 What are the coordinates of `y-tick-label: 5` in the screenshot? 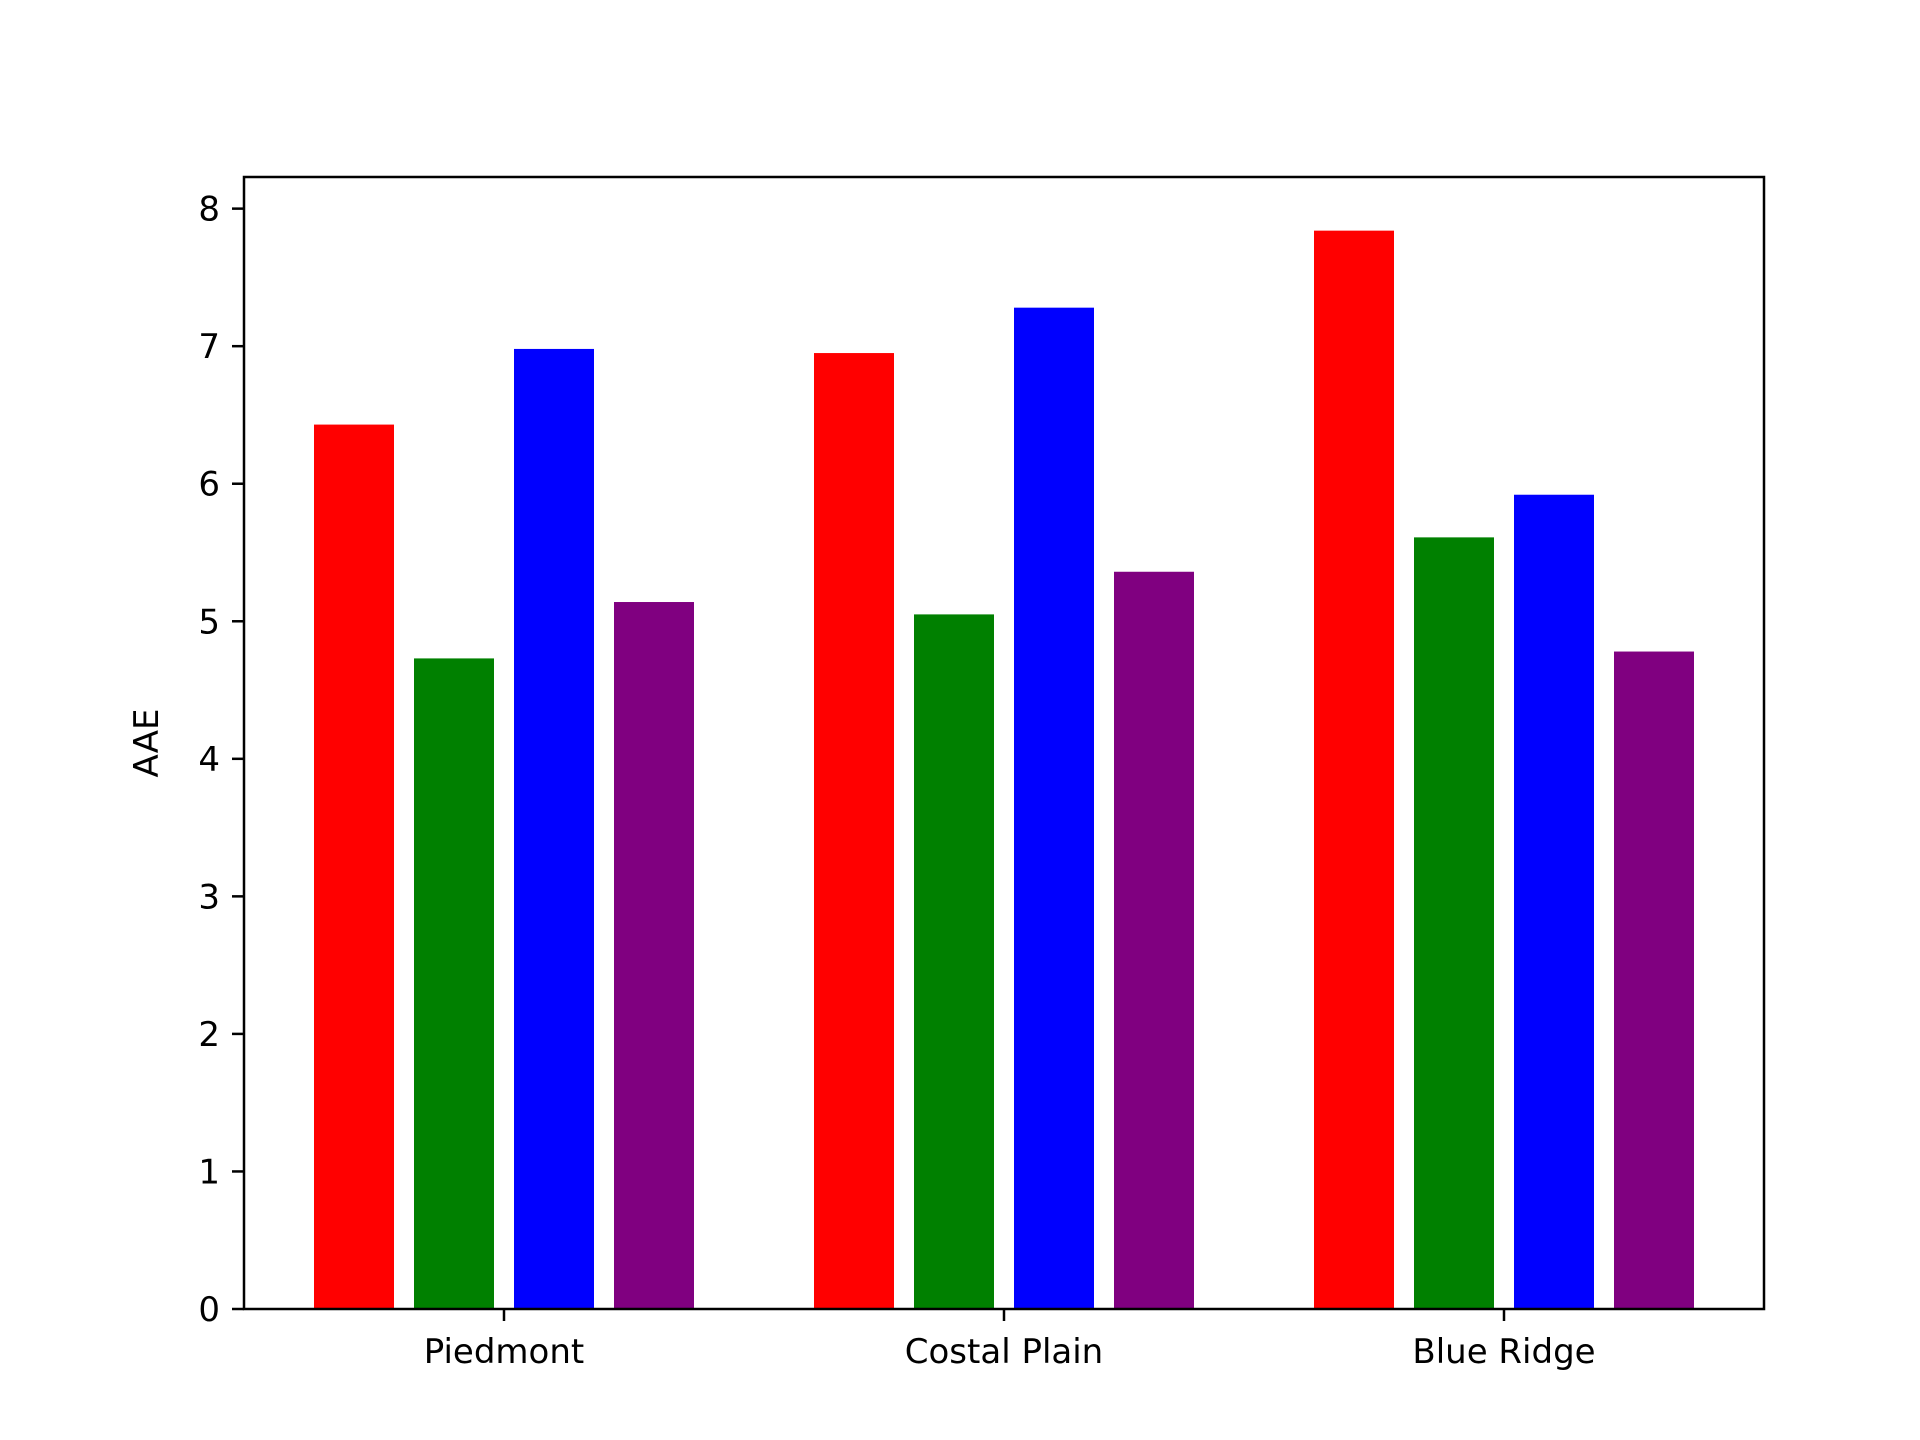 It's located at (209, 622).